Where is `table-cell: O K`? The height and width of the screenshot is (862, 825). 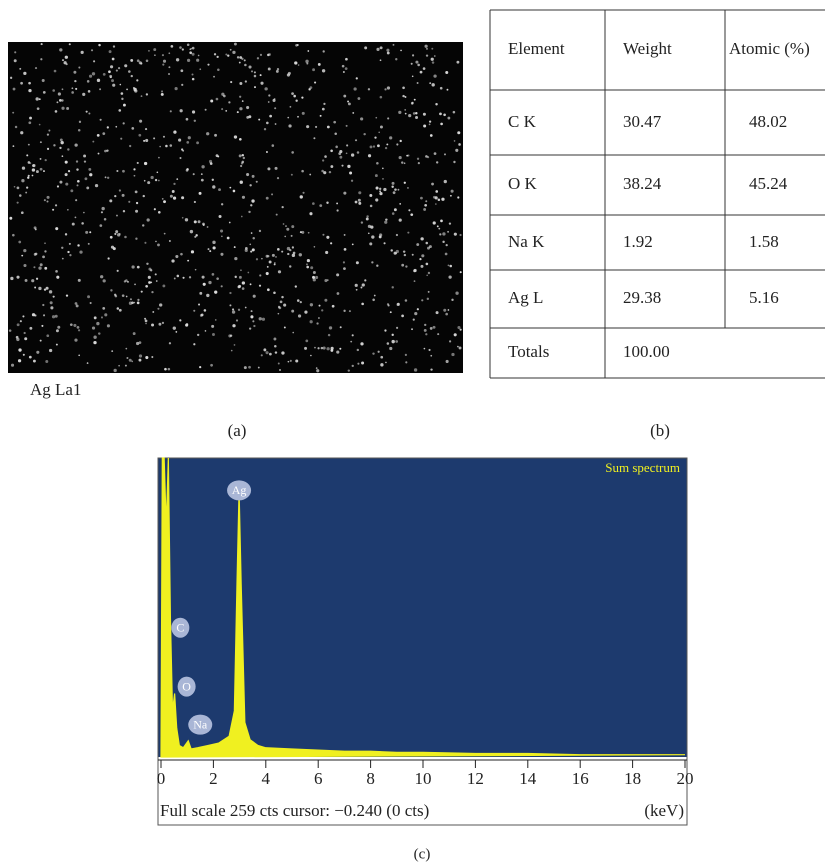 table-cell: O K is located at coordinates (523, 183).